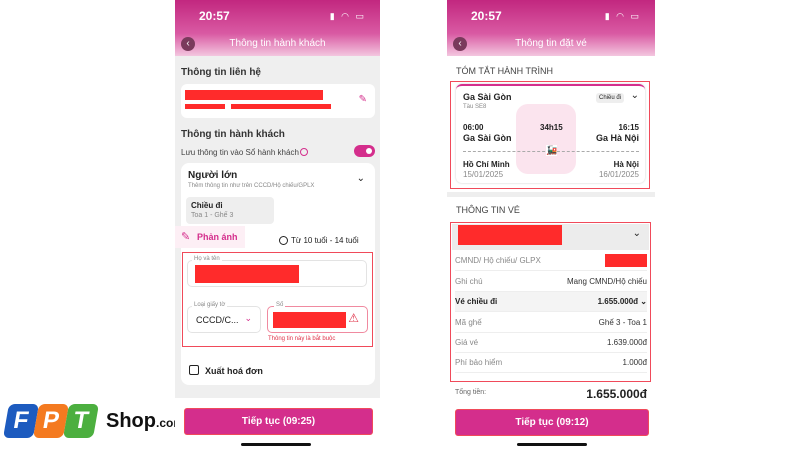  Describe the element at coordinates (552, 150) in the screenshot. I see `train-icon: 🚂` at that location.